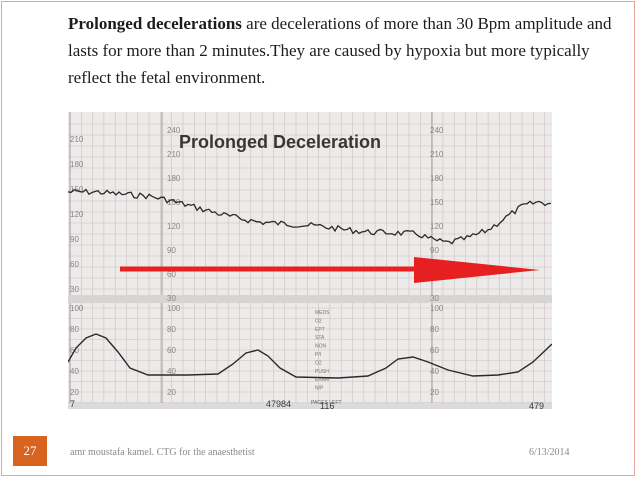 The height and width of the screenshot is (479, 638). What do you see at coordinates (322, 372) in the screenshot?
I see `legend-row-label: PUSH` at bounding box center [322, 372].